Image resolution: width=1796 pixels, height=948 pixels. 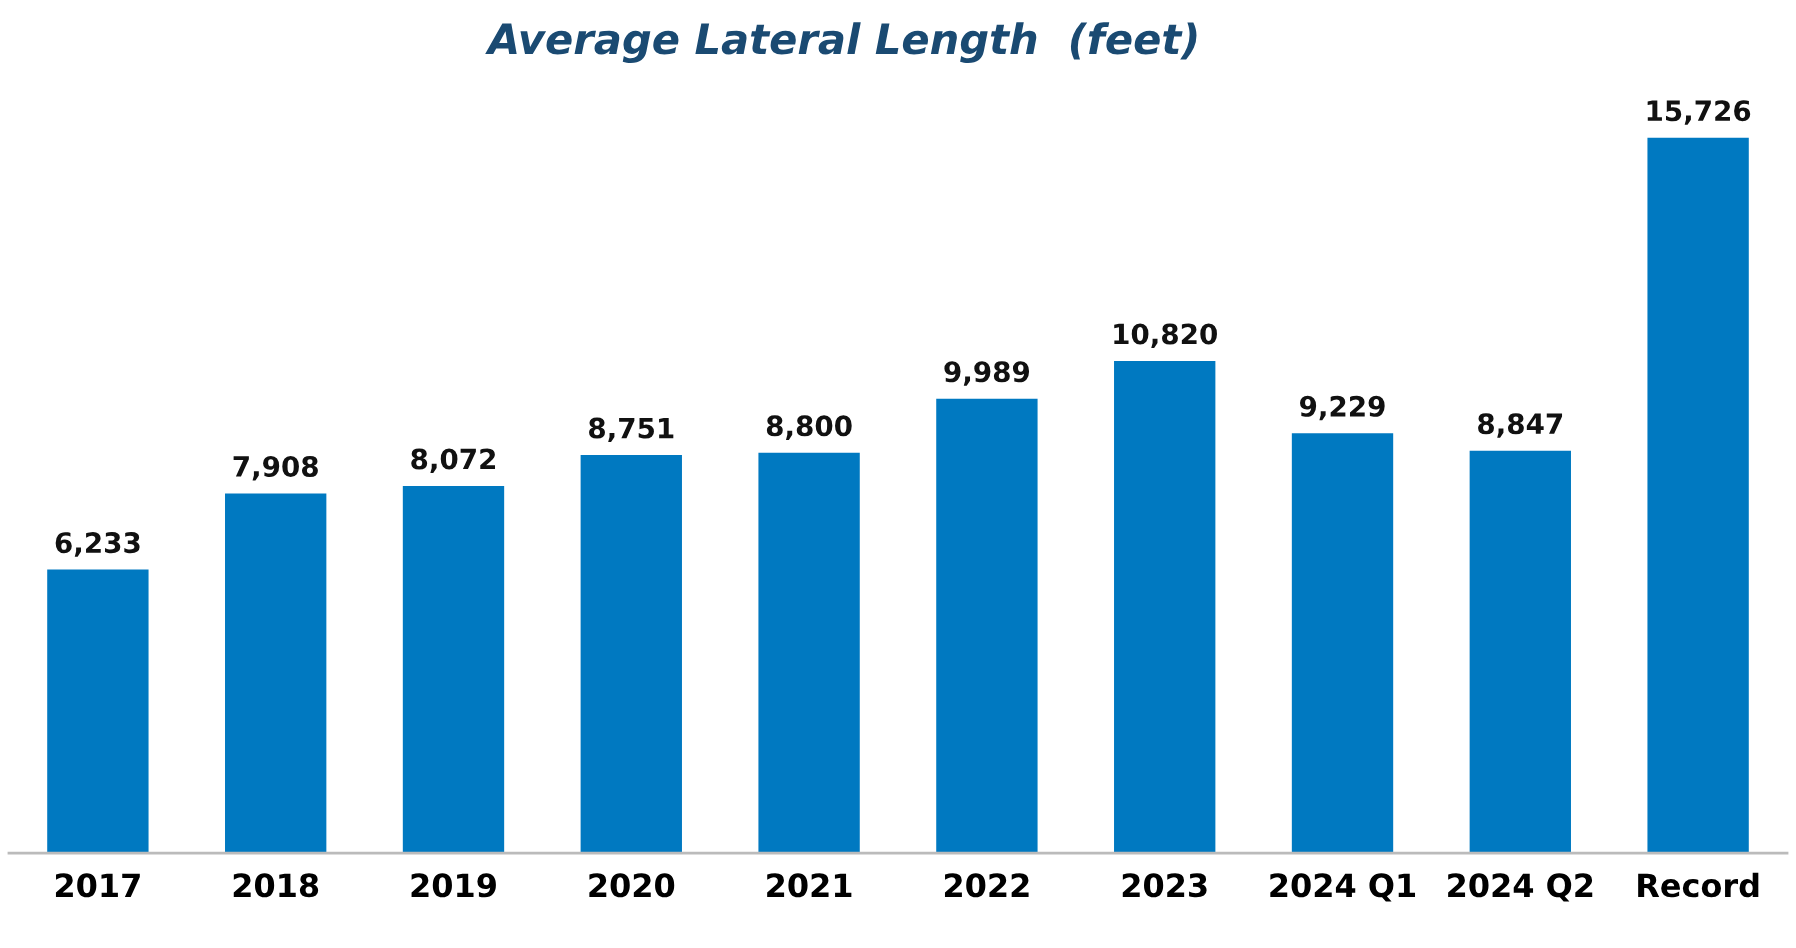 I want to click on x-tick-label: 2019, so click(x=453, y=885).